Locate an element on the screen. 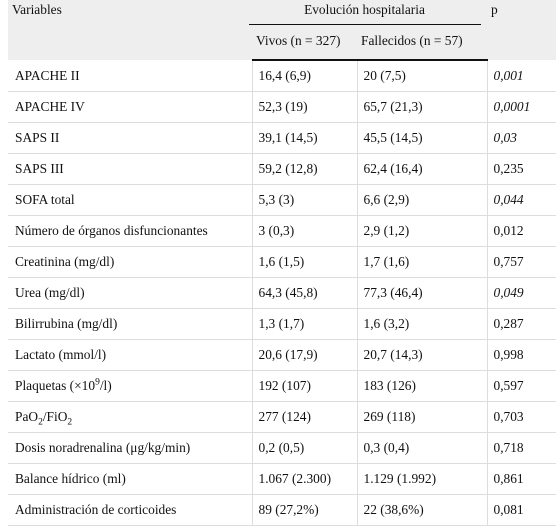  cell-variable: SAPS II is located at coordinates (130, 138).